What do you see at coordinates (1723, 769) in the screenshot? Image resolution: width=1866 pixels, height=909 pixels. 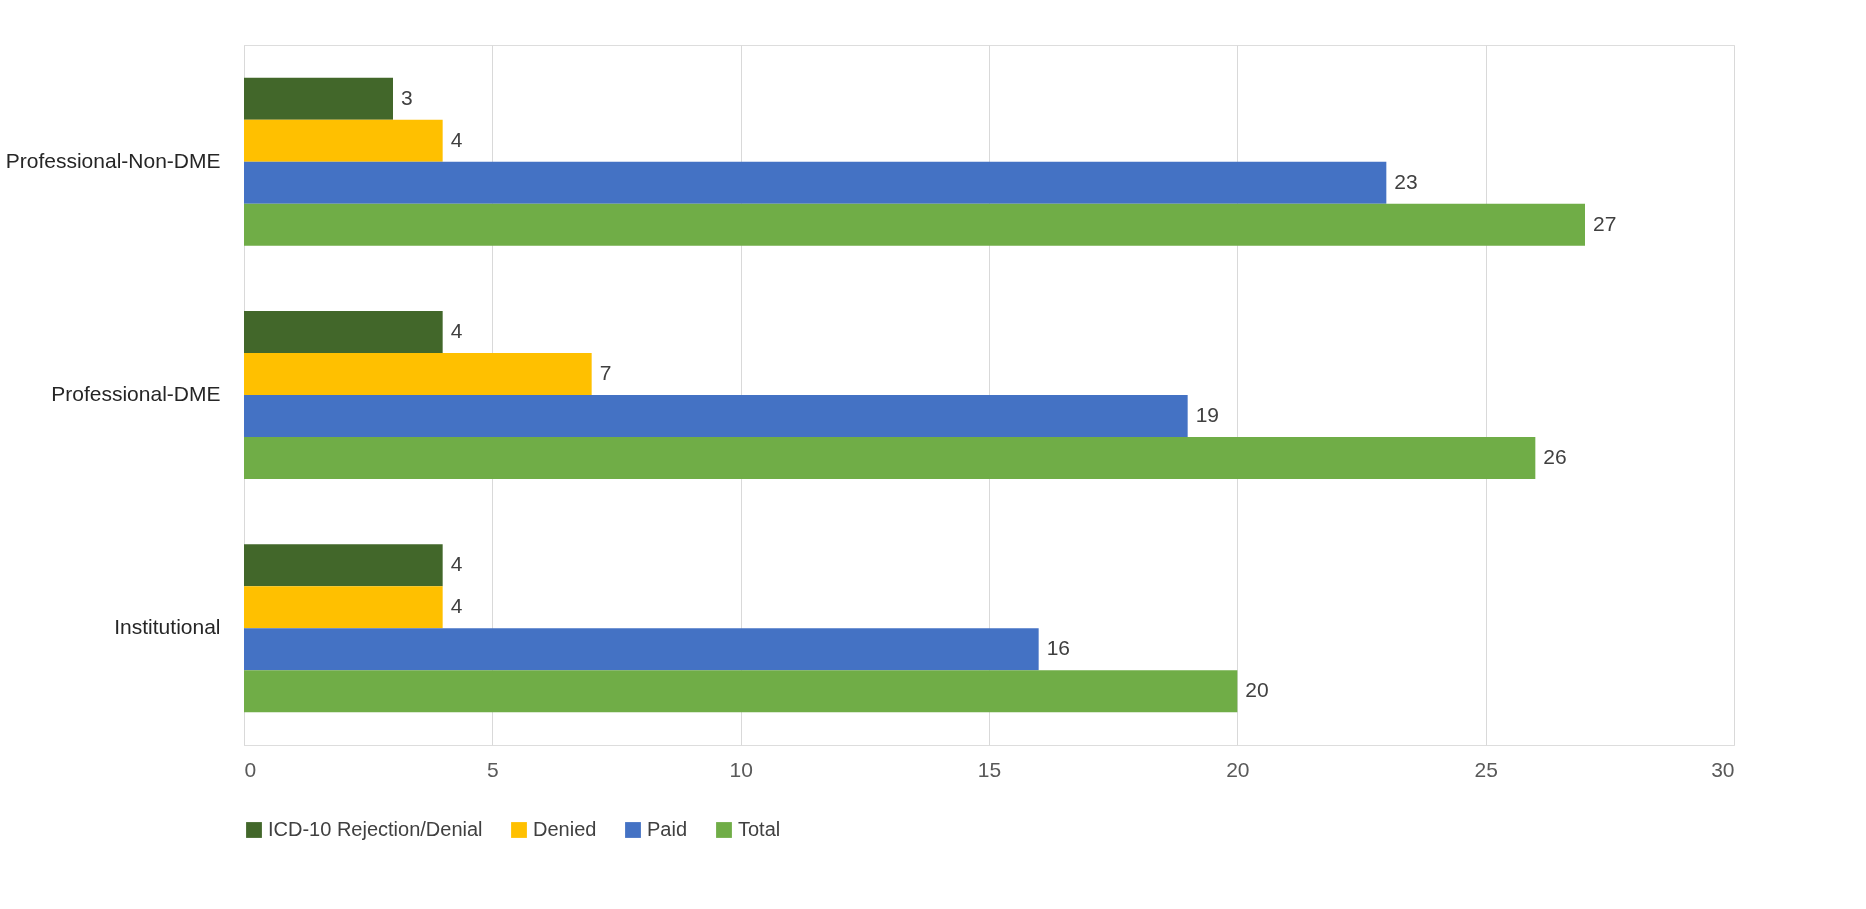 I see `x-tick-label: 30` at bounding box center [1723, 769].